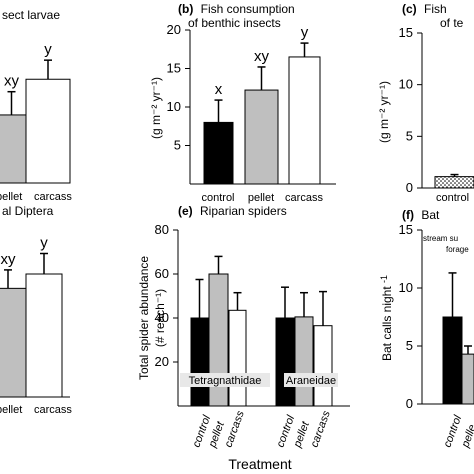 The image size is (474, 474). I want to click on panel-c-y-label: (g m⁻² yr⁻¹), so click(384, 112).